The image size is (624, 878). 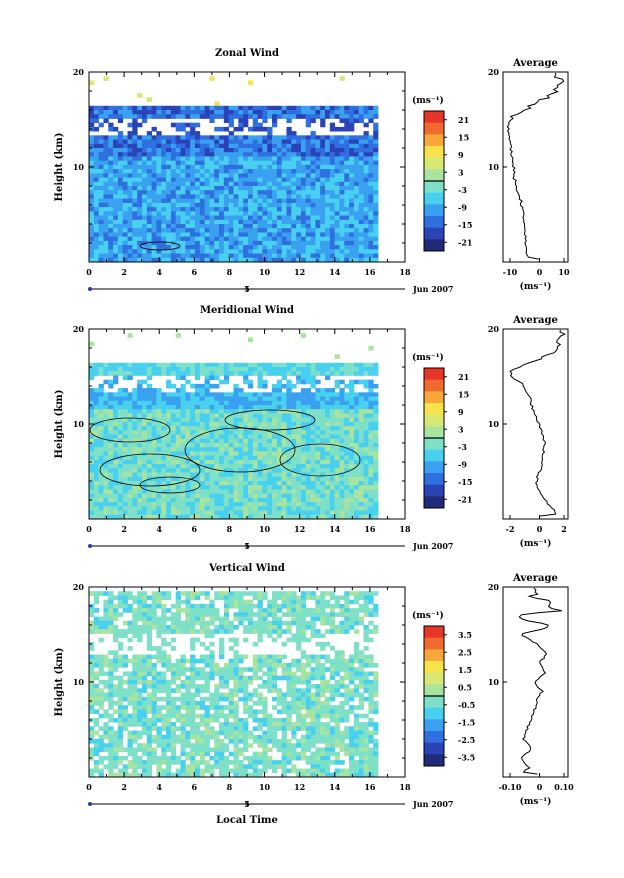 What do you see at coordinates (89, 529) in the screenshot?
I see `x-tick-label: 0` at bounding box center [89, 529].